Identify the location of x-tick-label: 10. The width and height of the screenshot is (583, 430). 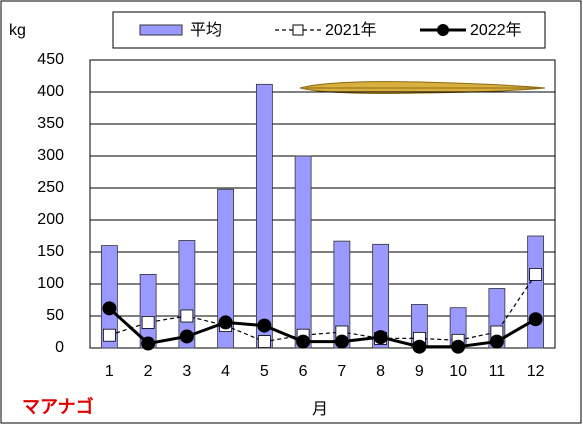
(458, 371).